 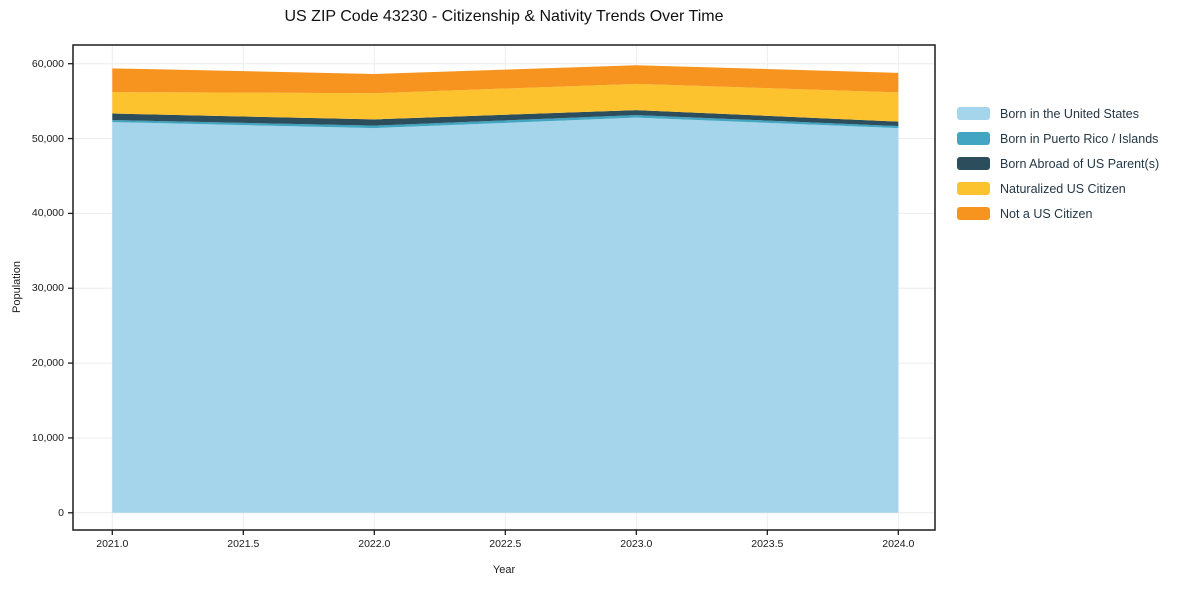 What do you see at coordinates (504, 570) in the screenshot?
I see `x-axis-label: Year` at bounding box center [504, 570].